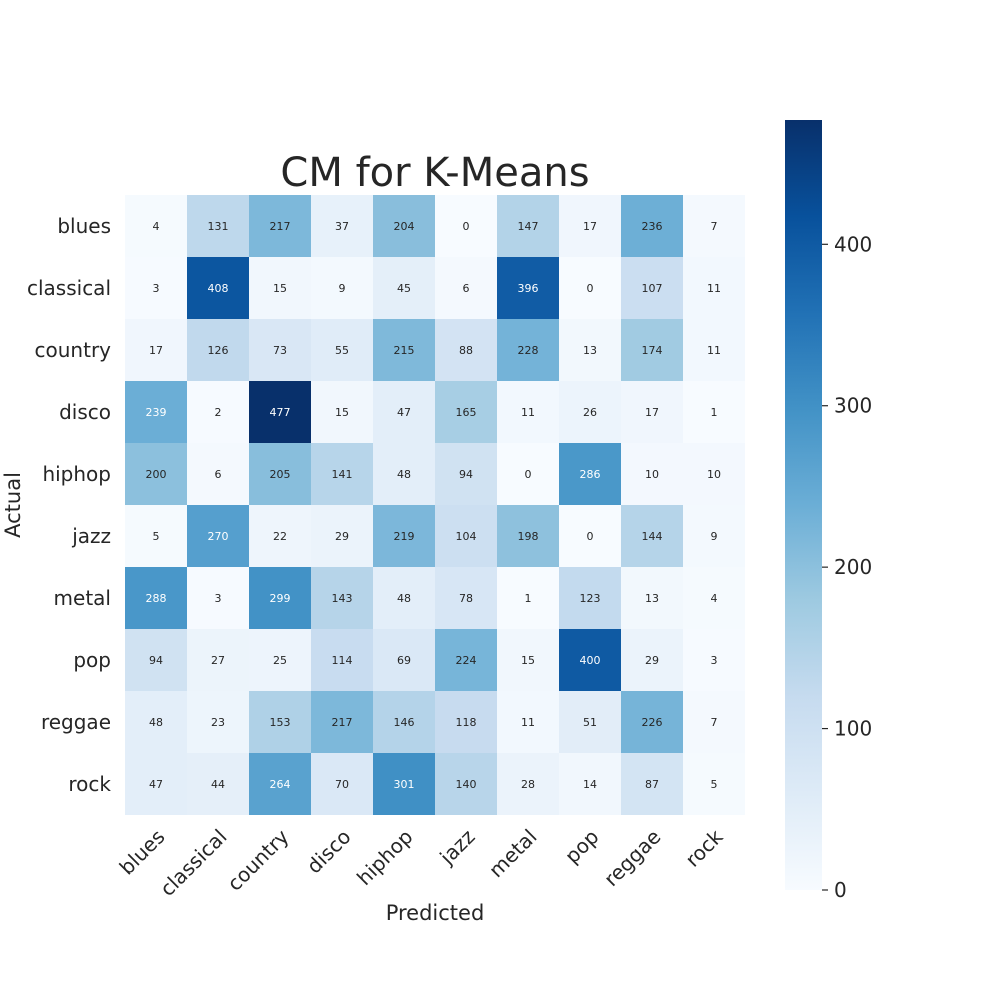 The image size is (1000, 1005). Describe the element at coordinates (404, 412) in the screenshot. I see `cell-value-label: 47` at that location.